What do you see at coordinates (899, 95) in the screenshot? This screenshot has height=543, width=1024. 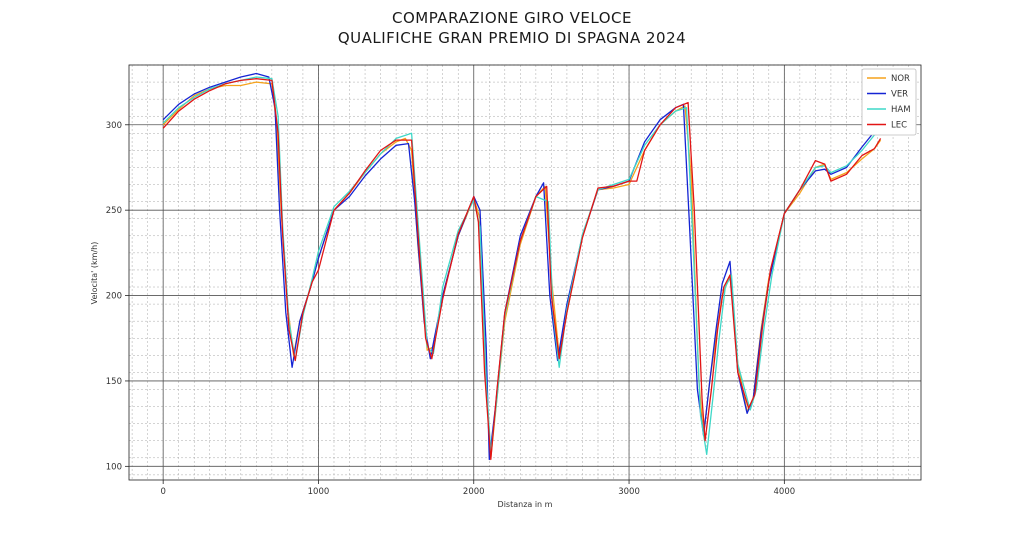 I see `legend-label-ver: VER` at bounding box center [899, 95].